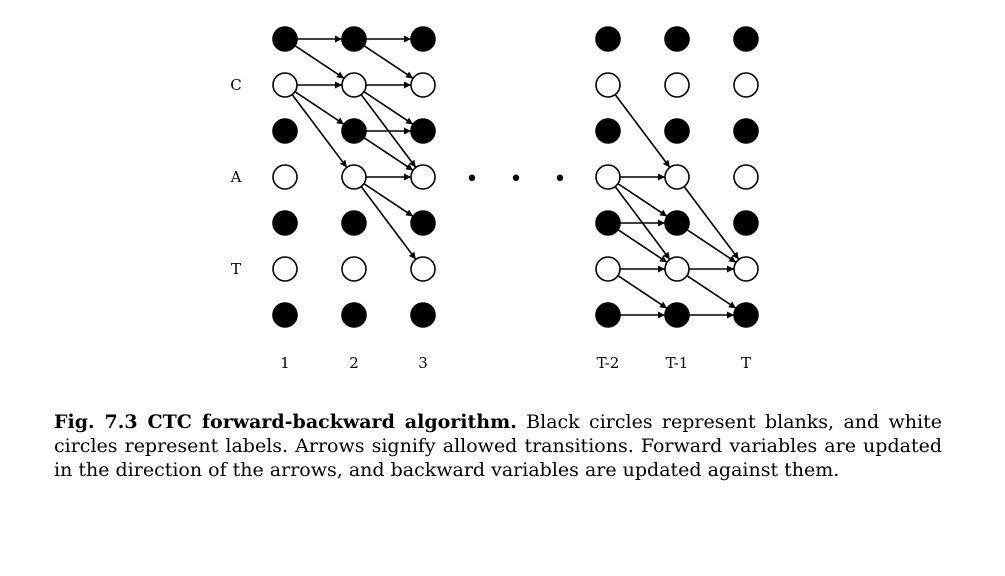  I want to click on row-label: A, so click(236, 177).